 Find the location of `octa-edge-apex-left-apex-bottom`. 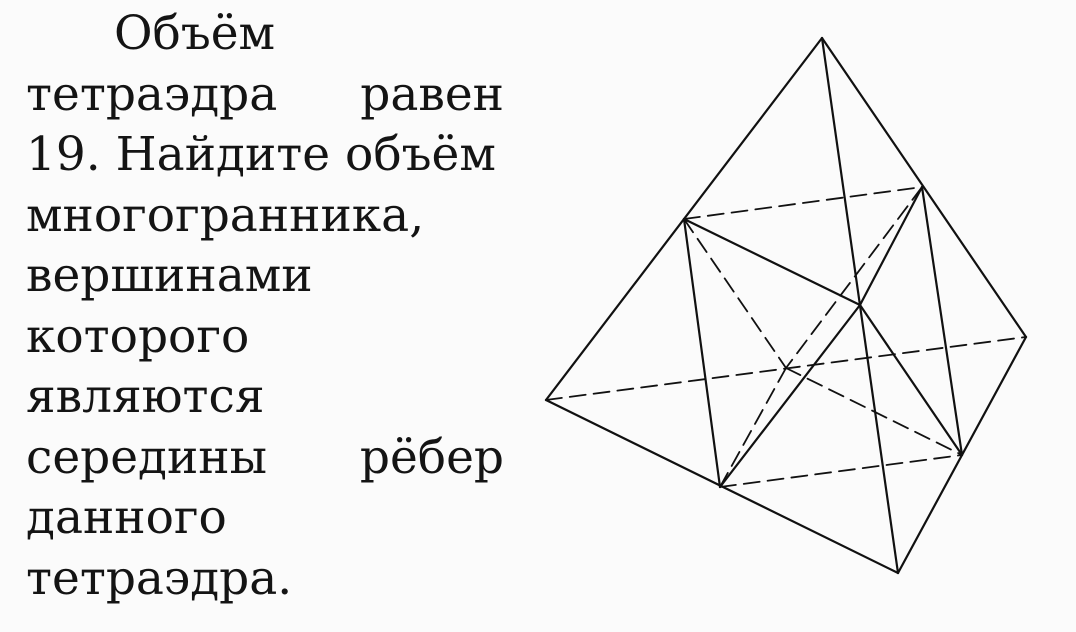

octa-edge-apex-left-apex-bottom is located at coordinates (772, 262).